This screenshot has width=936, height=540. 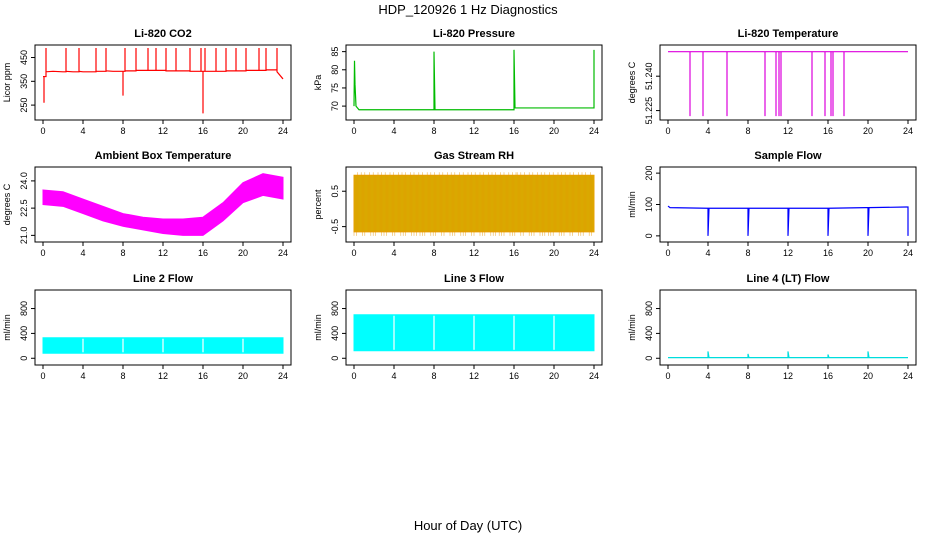 What do you see at coordinates (7, 83) in the screenshot?
I see `y-axis-label: Licor ppm` at bounding box center [7, 83].